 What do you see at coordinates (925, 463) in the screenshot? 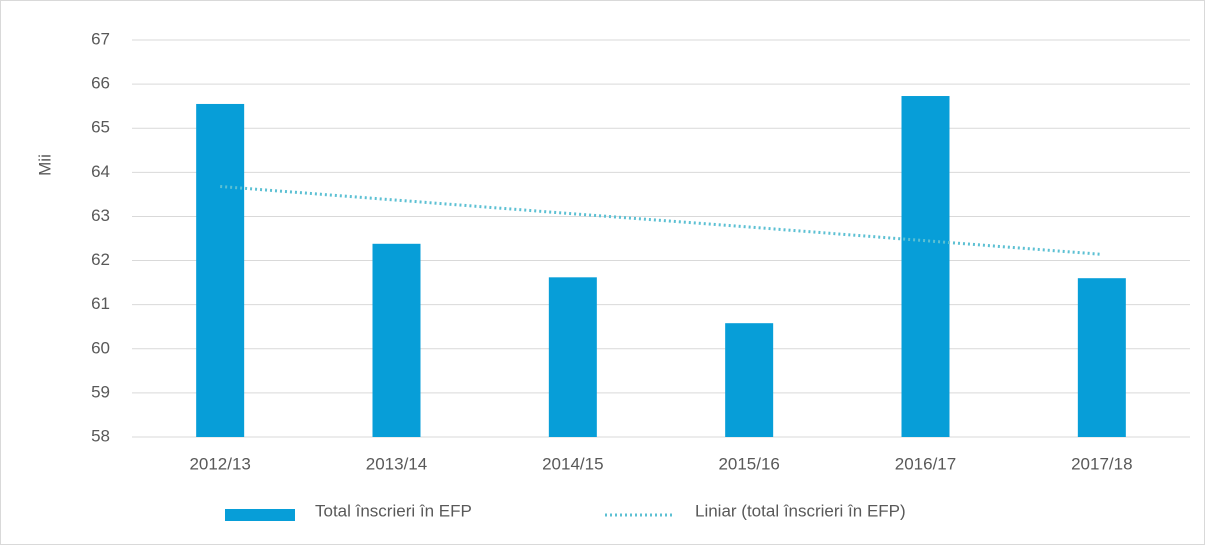
I see `x-tick-label: 2016/17` at bounding box center [925, 463].